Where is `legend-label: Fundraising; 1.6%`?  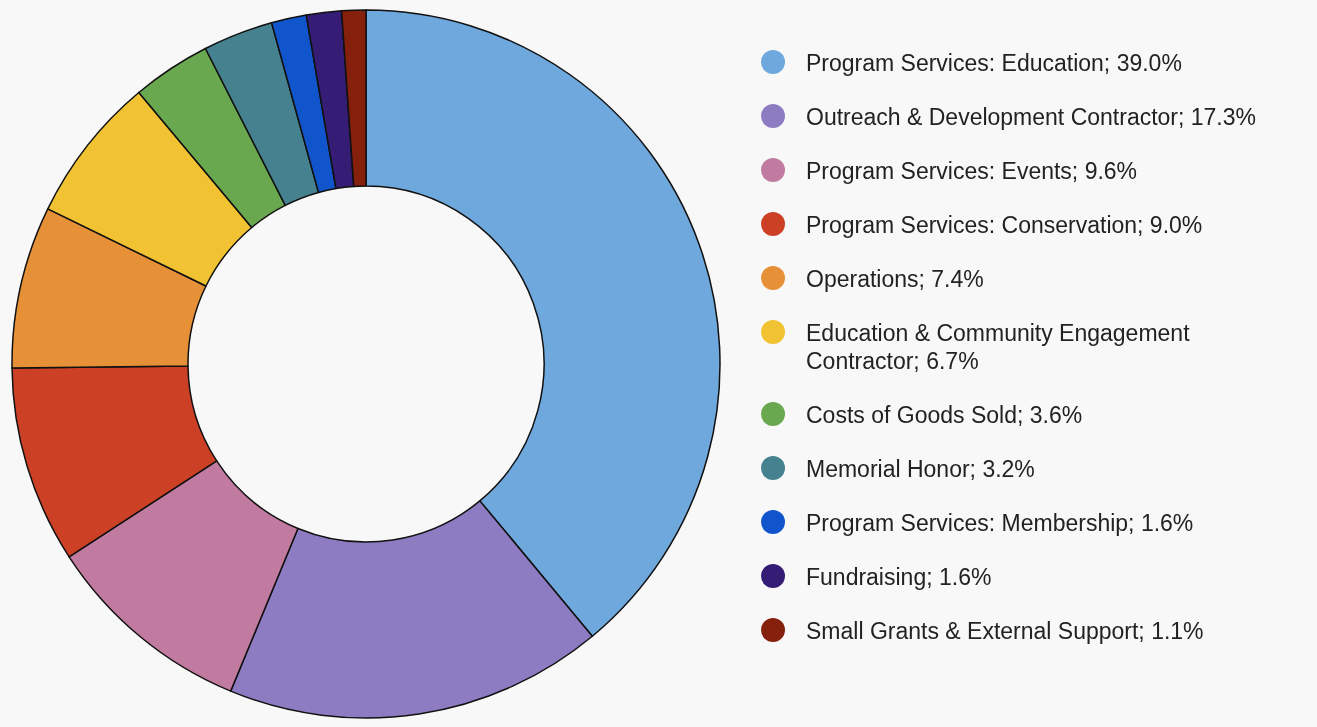 legend-label: Fundraising; 1.6% is located at coordinates (899, 577).